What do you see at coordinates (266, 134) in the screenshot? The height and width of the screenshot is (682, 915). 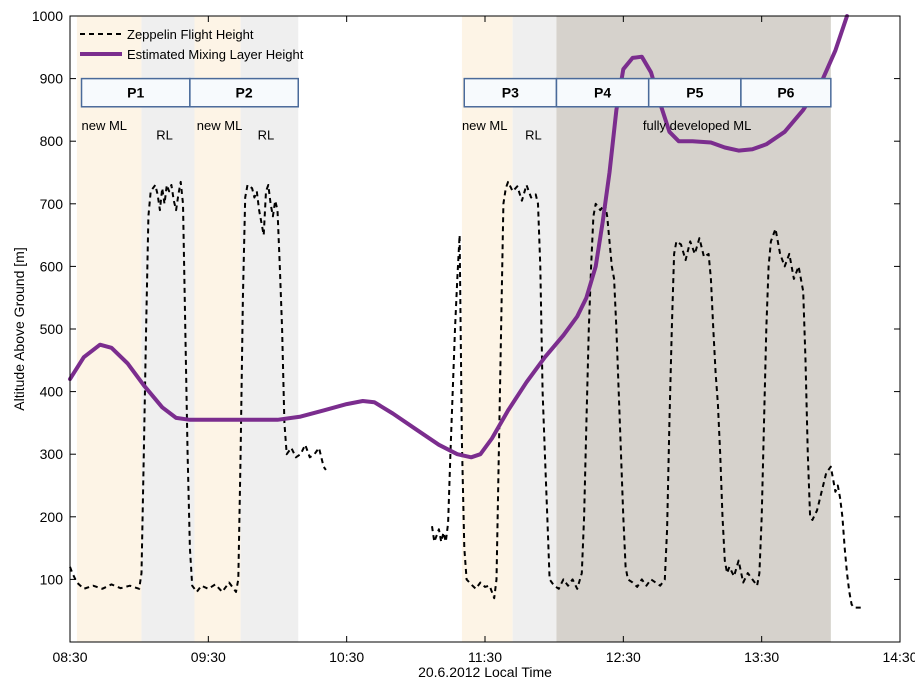 I see `annotation-3: RL` at bounding box center [266, 134].